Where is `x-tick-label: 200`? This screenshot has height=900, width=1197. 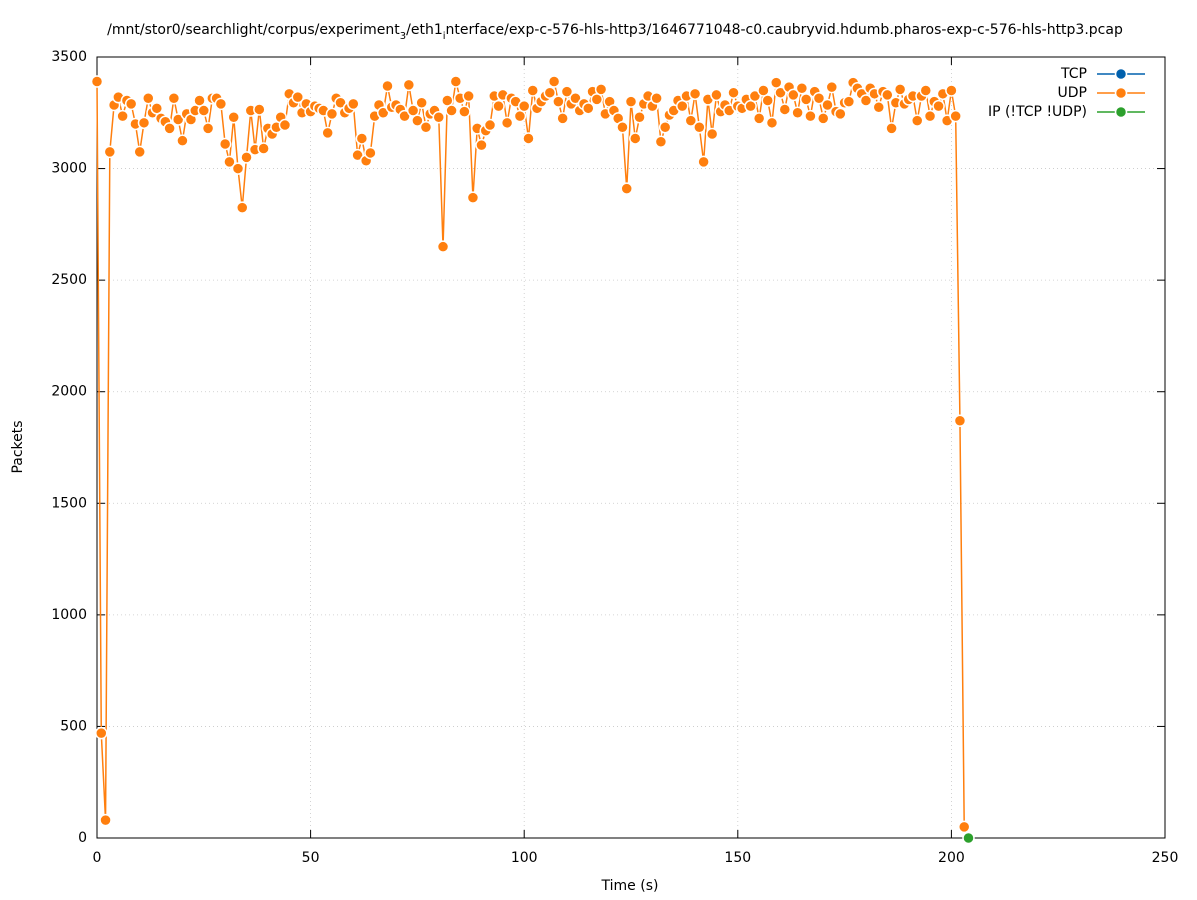 x-tick-label: 200 is located at coordinates (951, 858).